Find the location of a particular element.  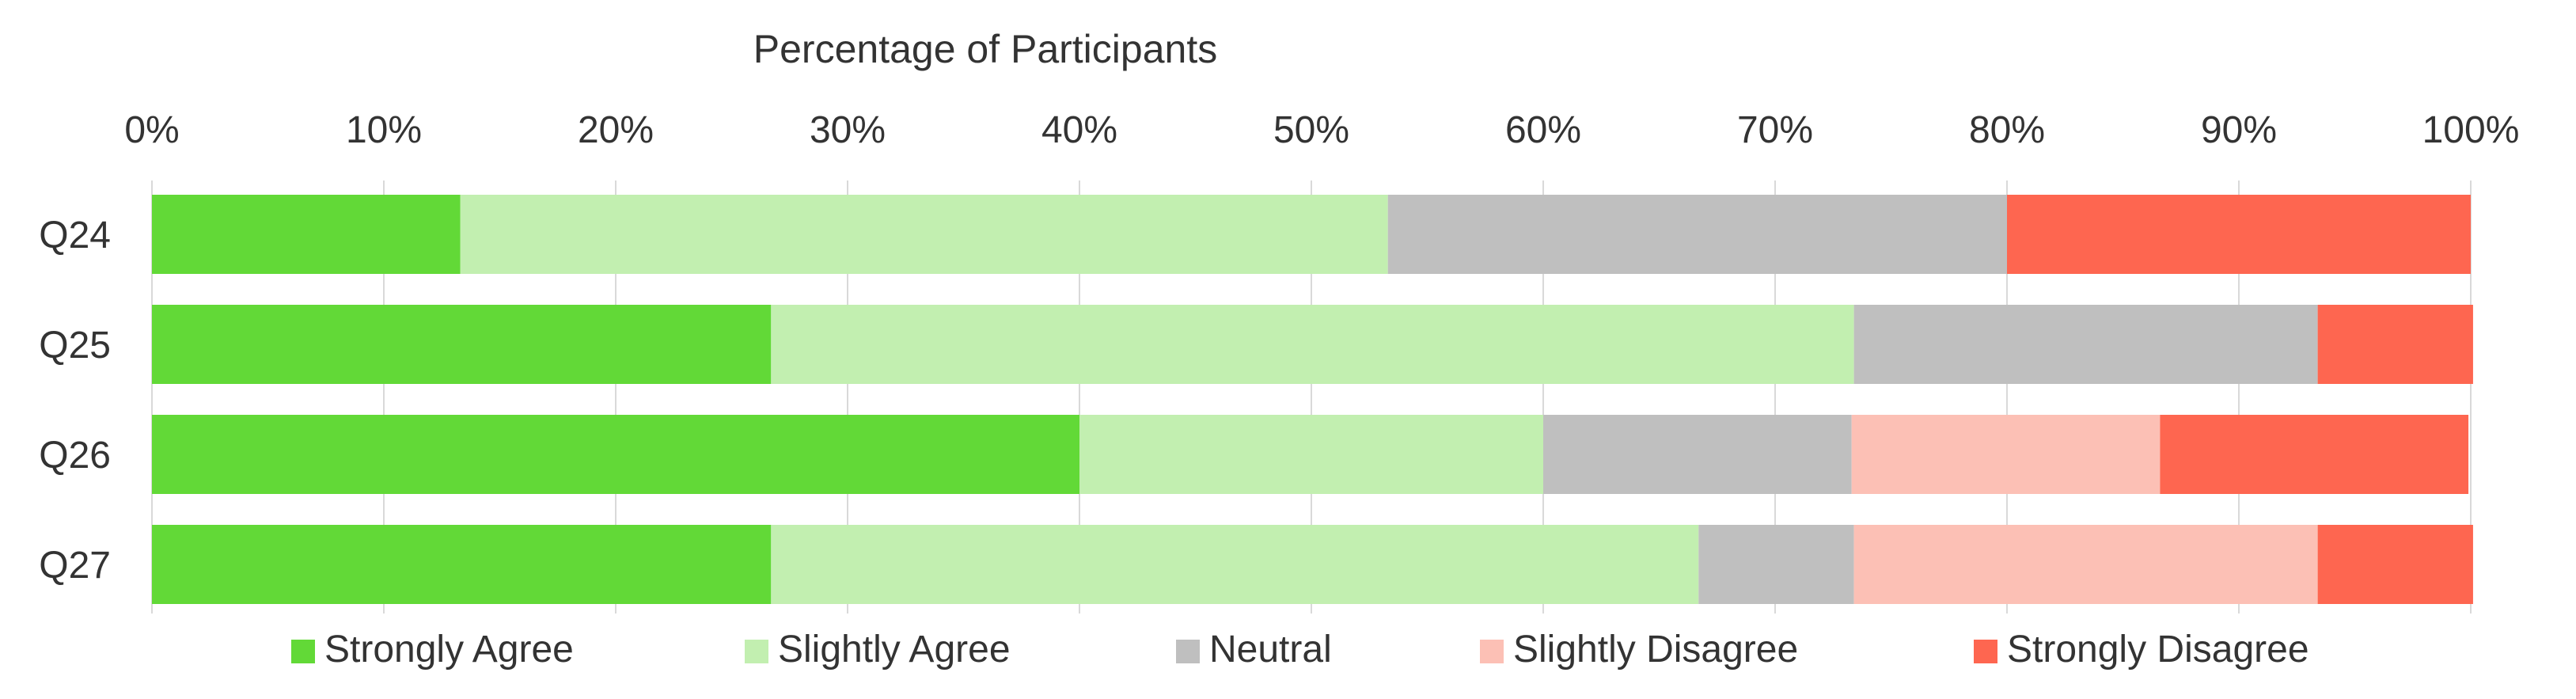

legend-item: Neutral is located at coordinates (1254, 650).